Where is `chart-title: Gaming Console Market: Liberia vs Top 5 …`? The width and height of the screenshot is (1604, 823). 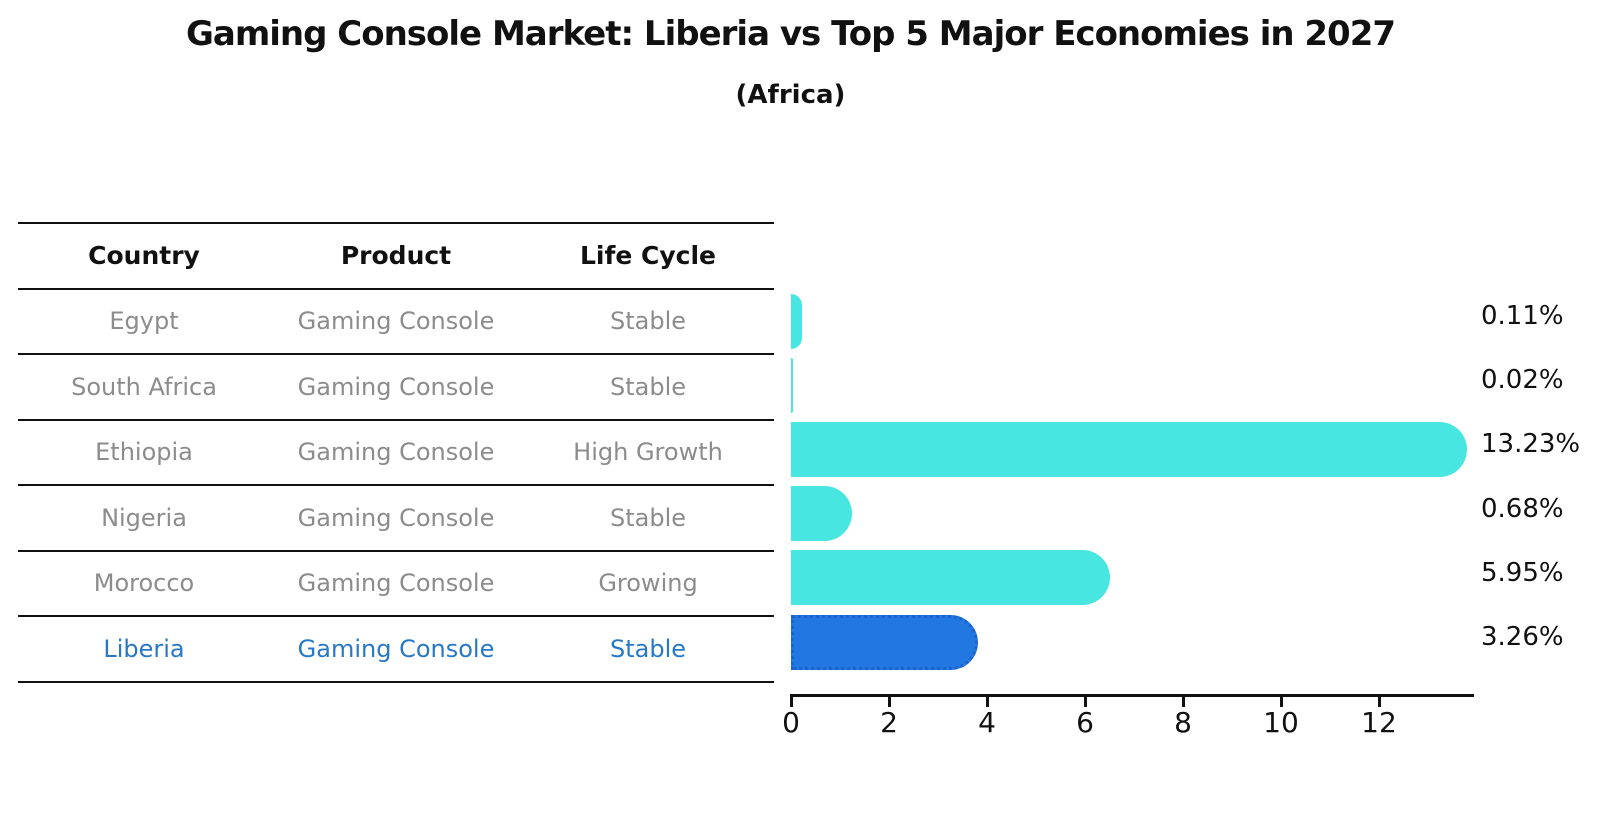
chart-title: Gaming Console Market: Liberia vs Top 5 … is located at coordinates (790, 34).